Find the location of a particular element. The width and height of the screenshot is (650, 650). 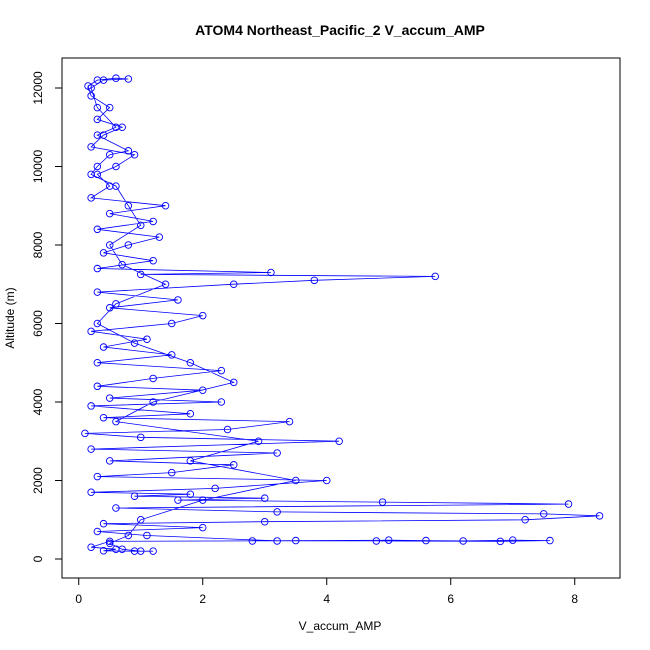

x-tick-label: 2 is located at coordinates (202, 599).